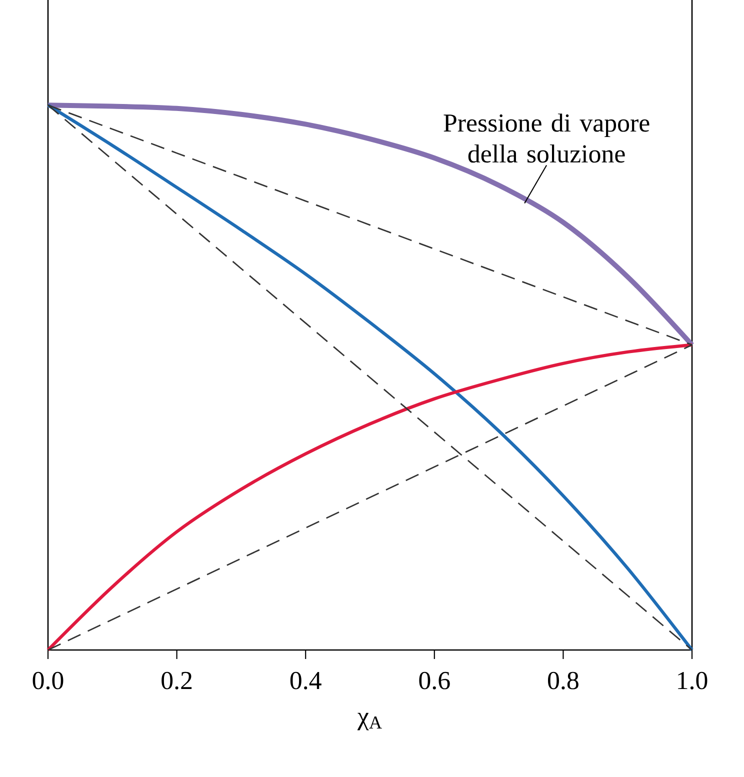  Describe the element at coordinates (693, 681) in the screenshot. I see `x-tick-label: 1.0` at that location.